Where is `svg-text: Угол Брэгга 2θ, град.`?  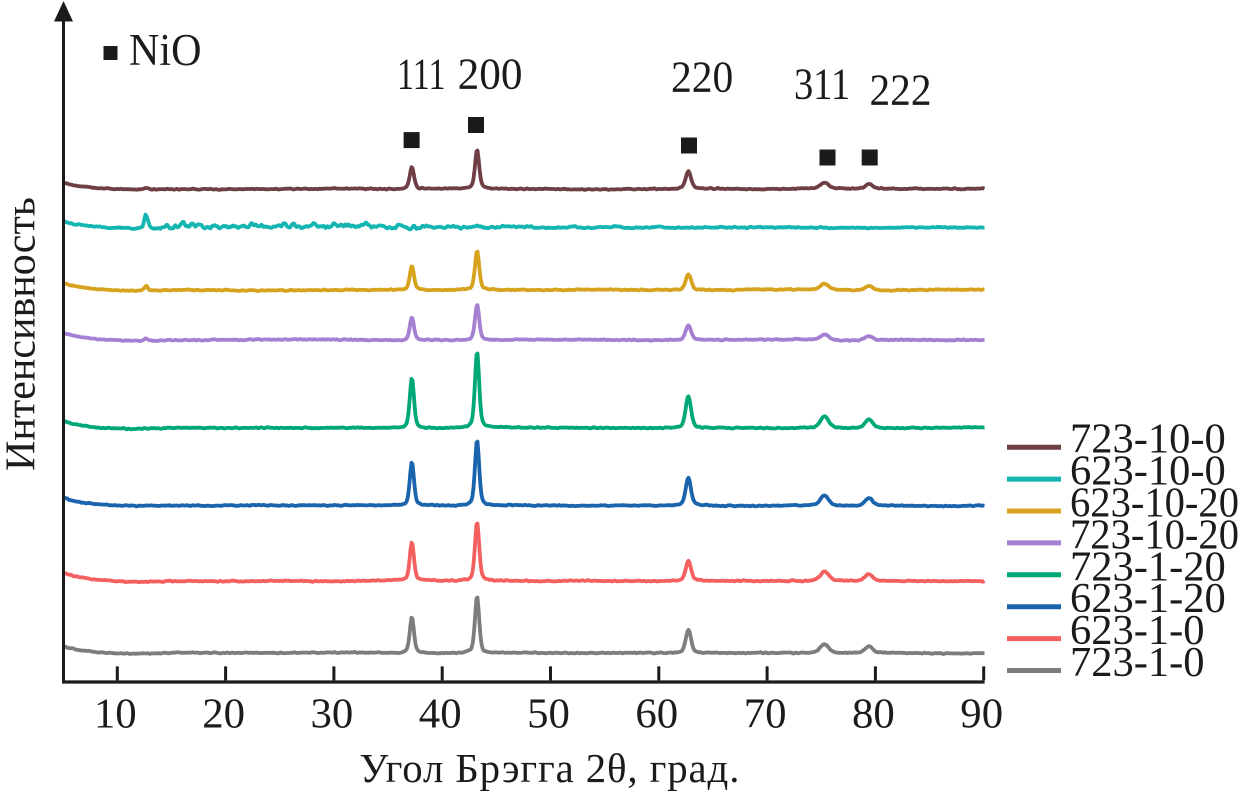
svg-text: Угол Брэгга 2θ, град. is located at coordinates (549, 768).